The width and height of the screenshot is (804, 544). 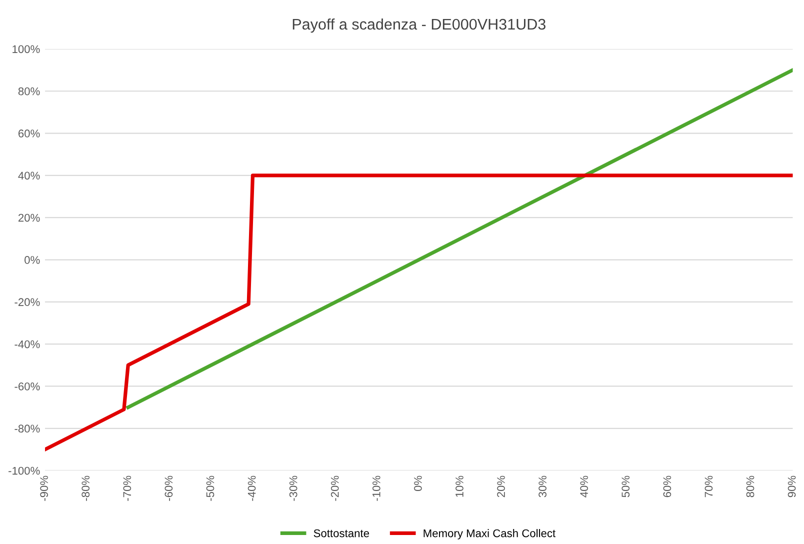 I want to click on x-tick-label: 70%, so click(x=708, y=487).